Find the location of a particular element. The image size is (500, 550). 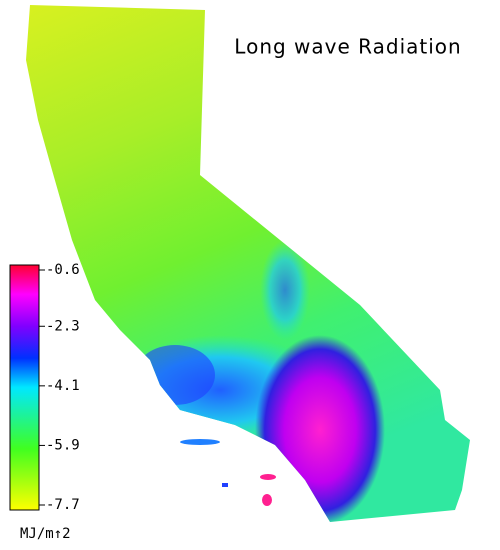

color-bar-tick-label: -0.6 is located at coordinates (63, 270).